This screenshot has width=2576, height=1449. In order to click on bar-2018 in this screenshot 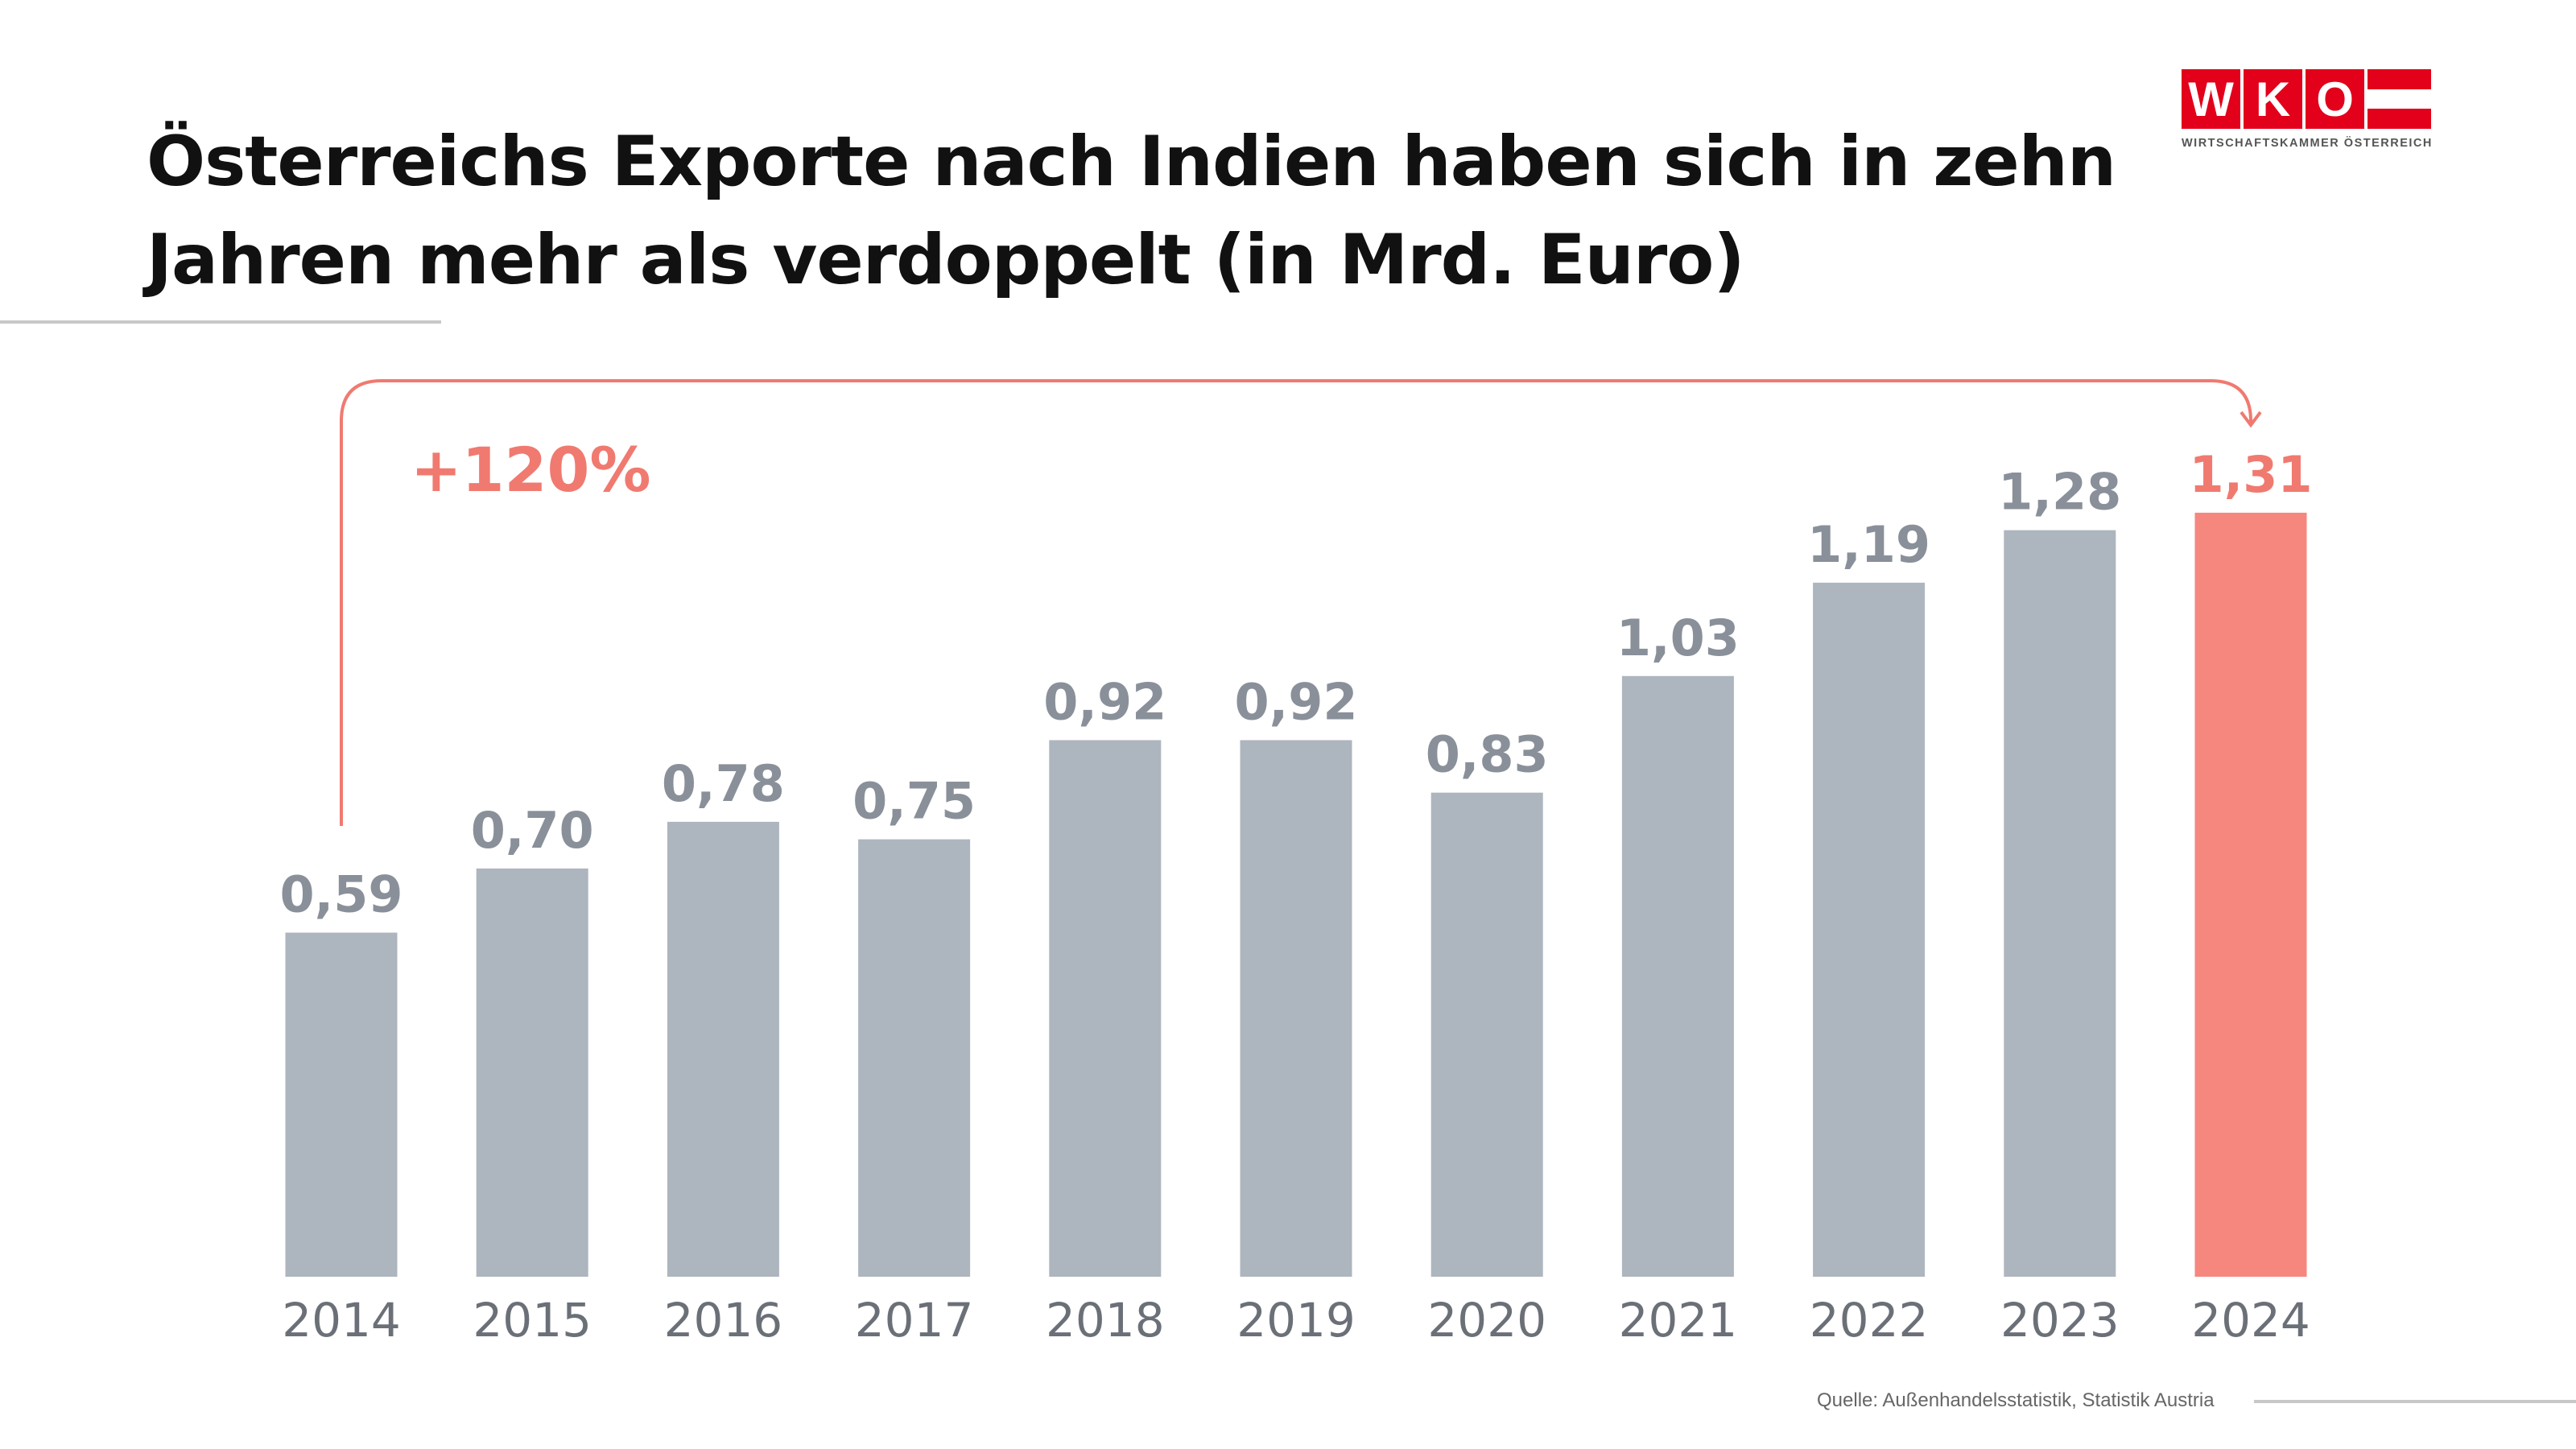, I will do `click(1105, 1008)`.